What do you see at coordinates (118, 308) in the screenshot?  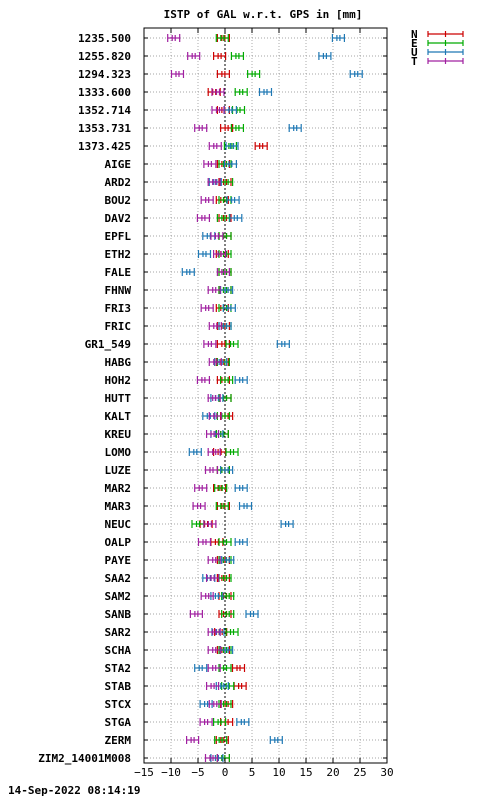 I see `station-label: FRI3` at bounding box center [118, 308].